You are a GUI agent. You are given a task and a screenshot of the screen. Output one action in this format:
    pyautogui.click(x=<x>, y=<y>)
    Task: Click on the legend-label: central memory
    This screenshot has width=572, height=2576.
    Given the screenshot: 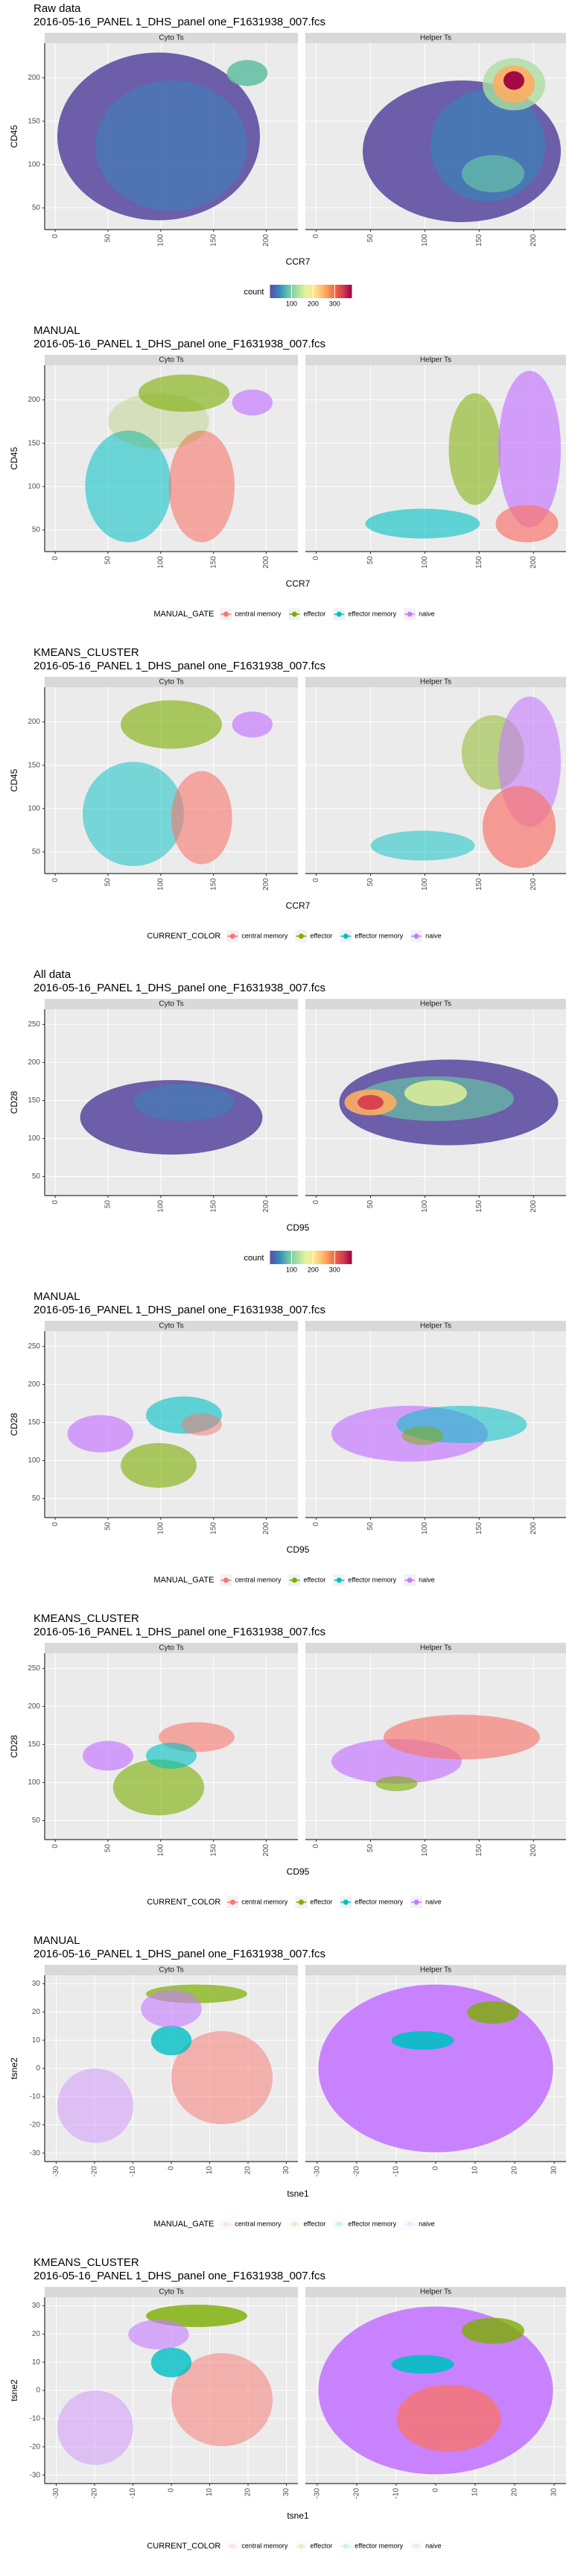 What is the action you would take?
    pyautogui.click(x=264, y=1901)
    